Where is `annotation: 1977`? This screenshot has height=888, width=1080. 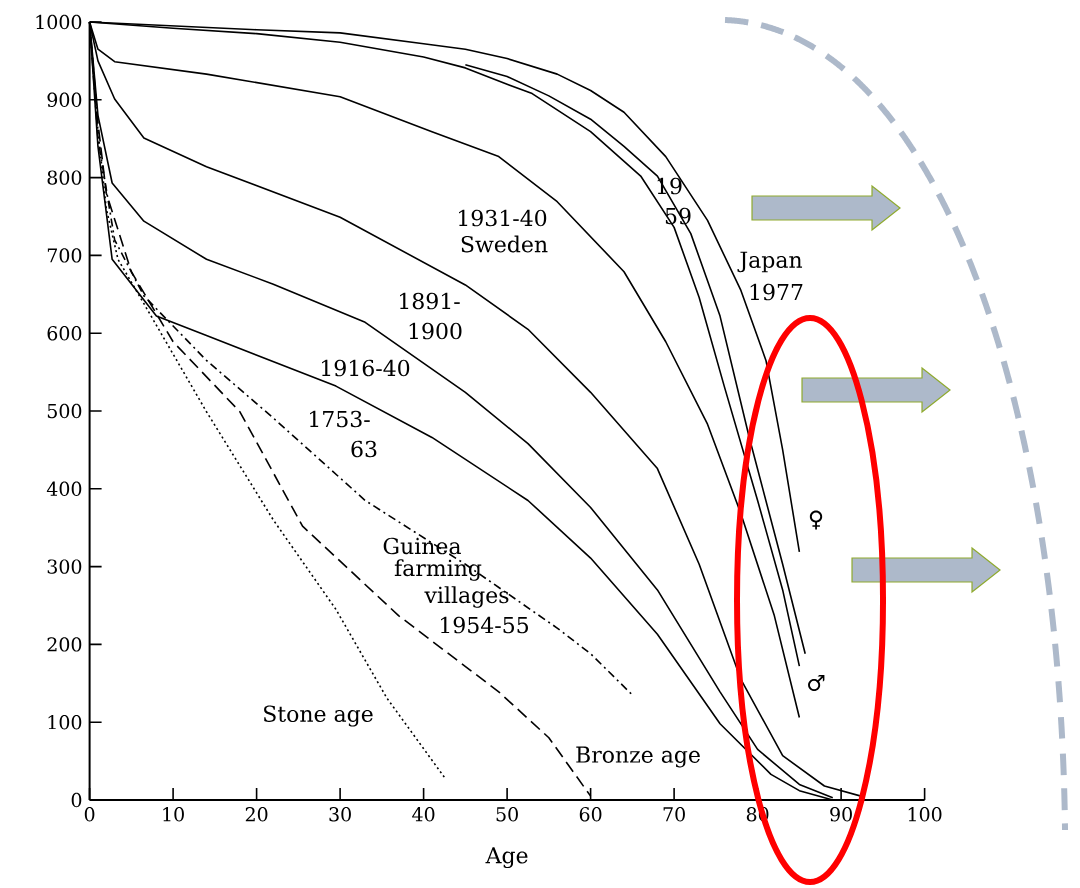
annotation: 1977 is located at coordinates (776, 292).